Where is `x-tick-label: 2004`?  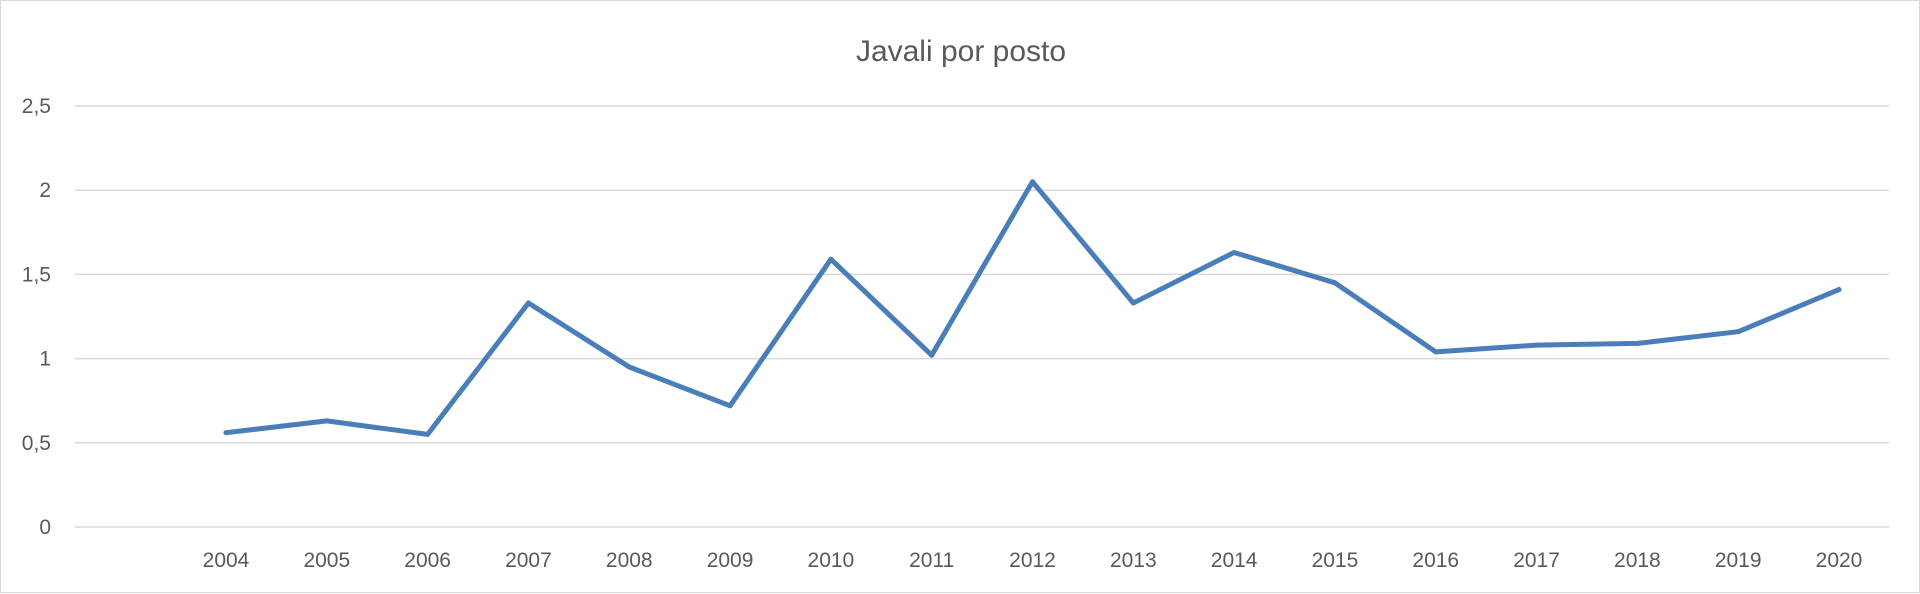
x-tick-label: 2004 is located at coordinates (226, 560).